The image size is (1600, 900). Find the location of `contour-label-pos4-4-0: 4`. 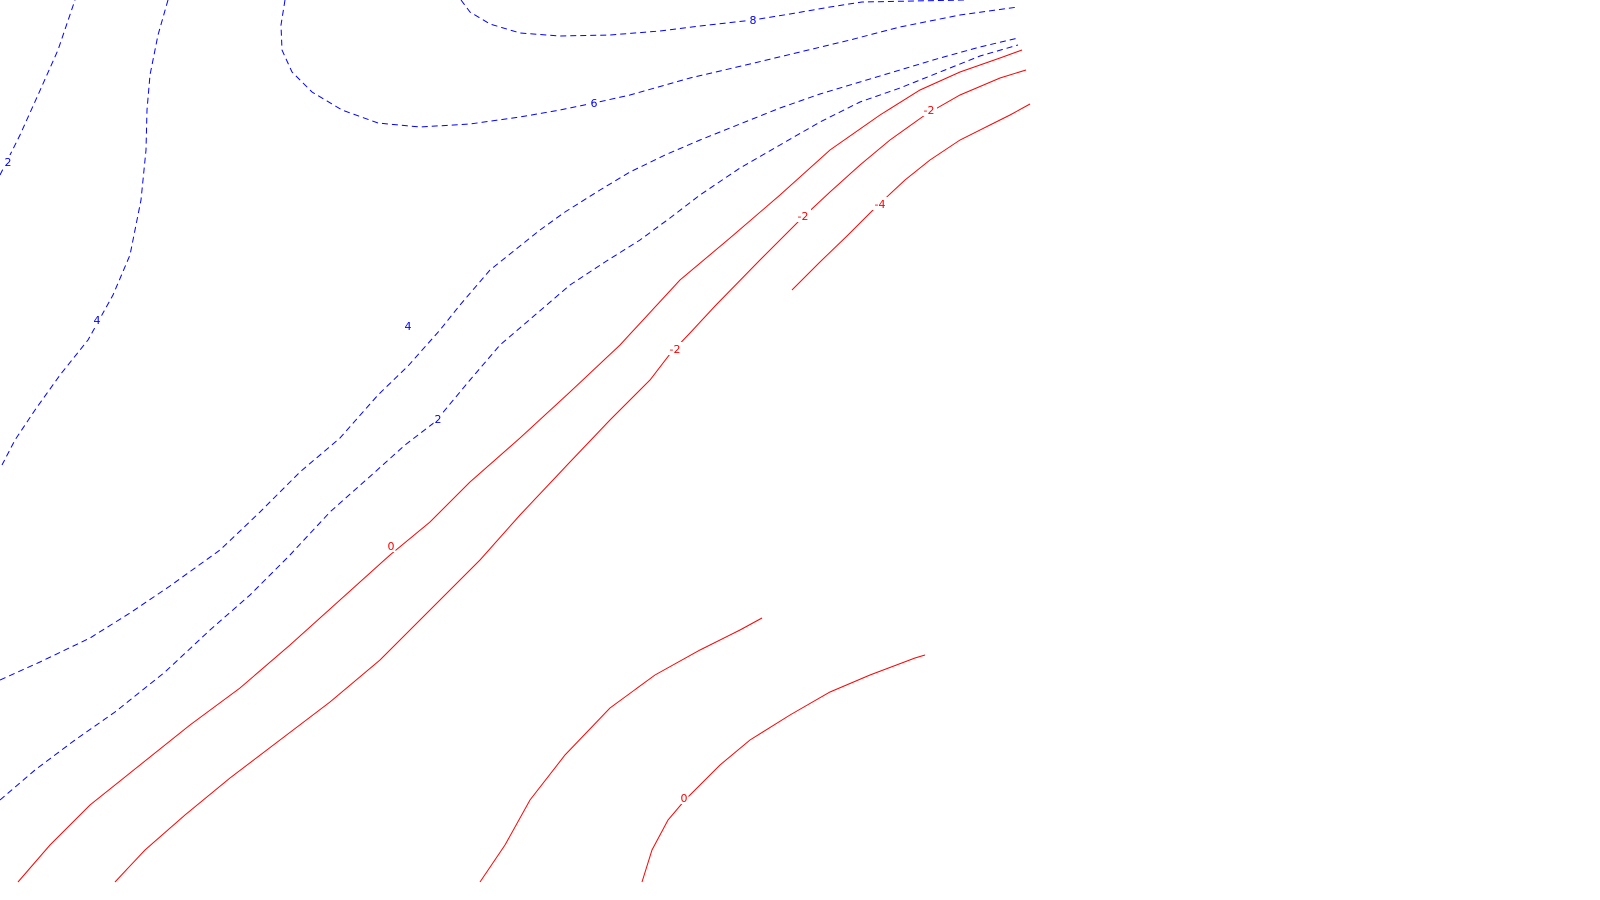

contour-label-pos4-4-0: 4 is located at coordinates (408, 326).